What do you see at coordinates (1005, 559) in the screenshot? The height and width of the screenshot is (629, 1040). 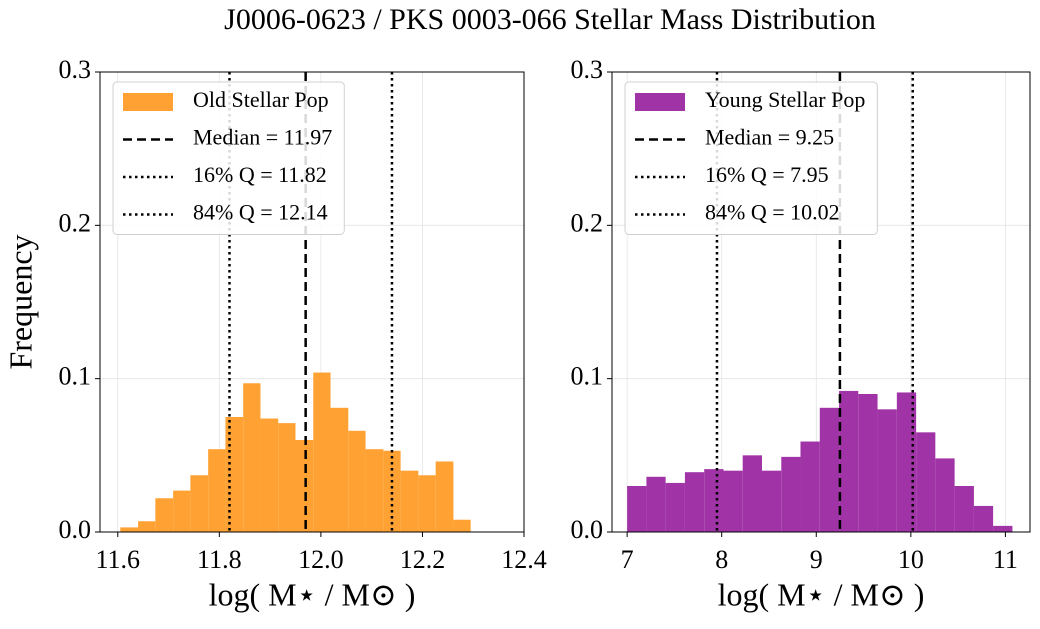 I see `x-tick-label: 11` at bounding box center [1005, 559].